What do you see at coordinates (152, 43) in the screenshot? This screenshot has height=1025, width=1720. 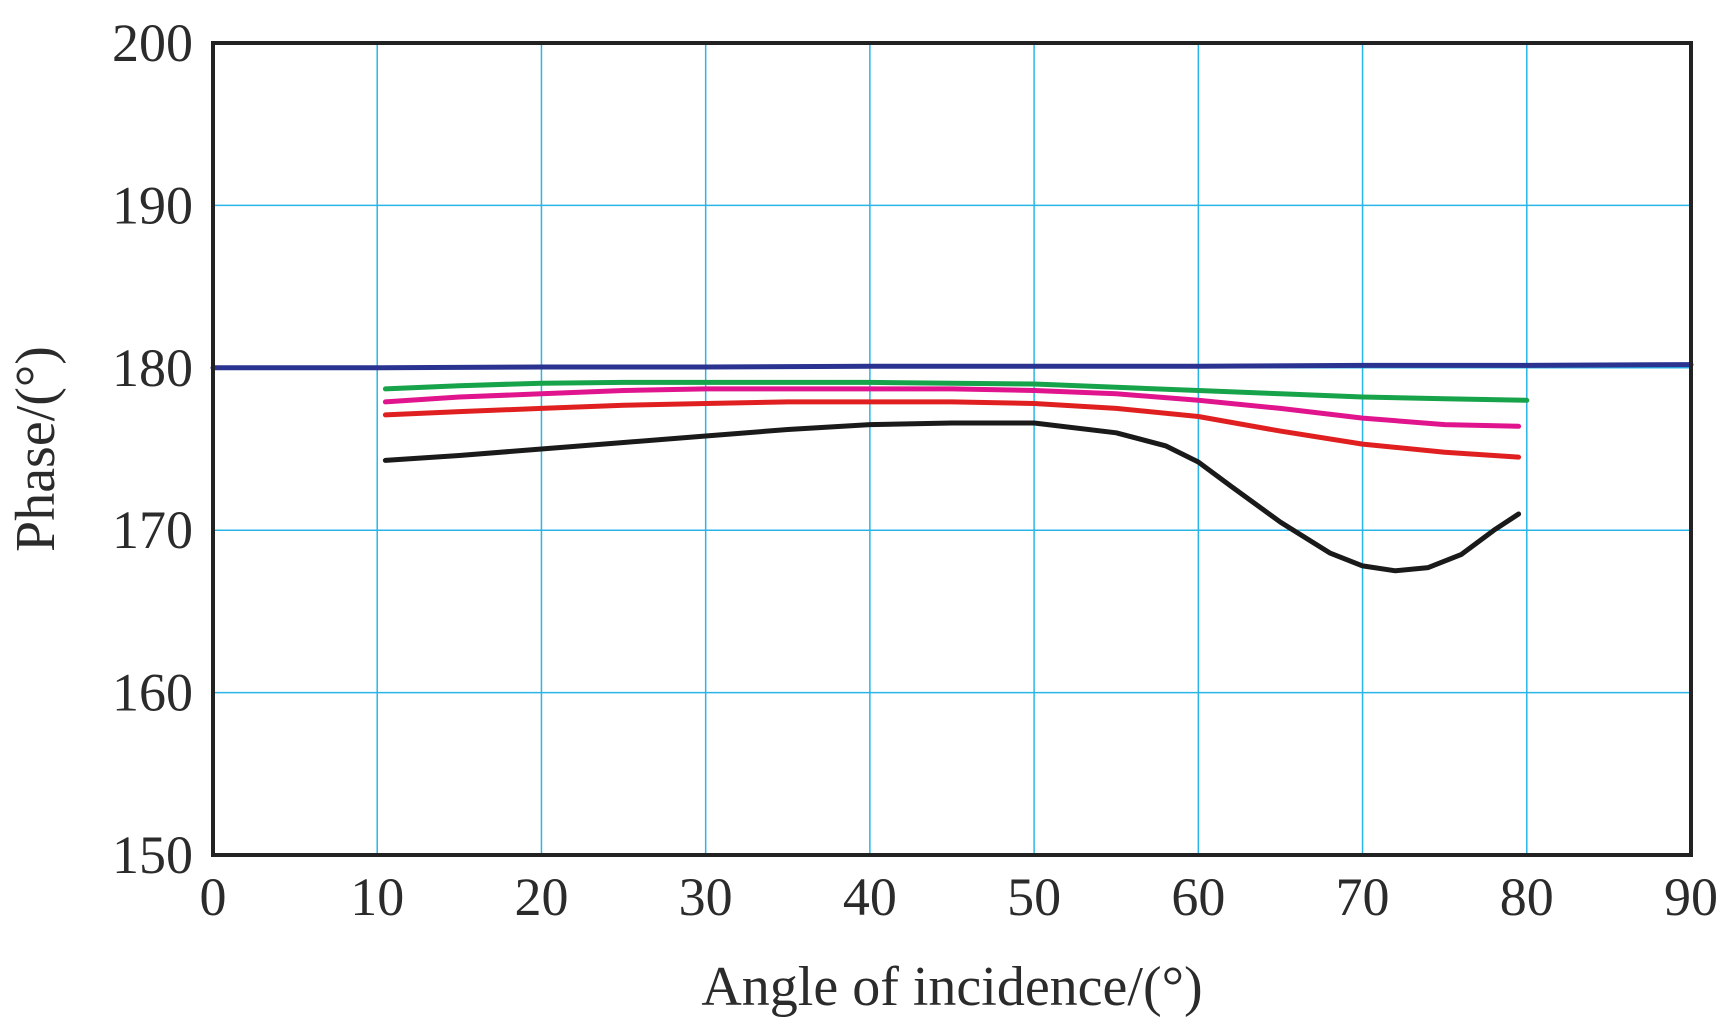 I see `y-tick-label: 200` at bounding box center [152, 43].